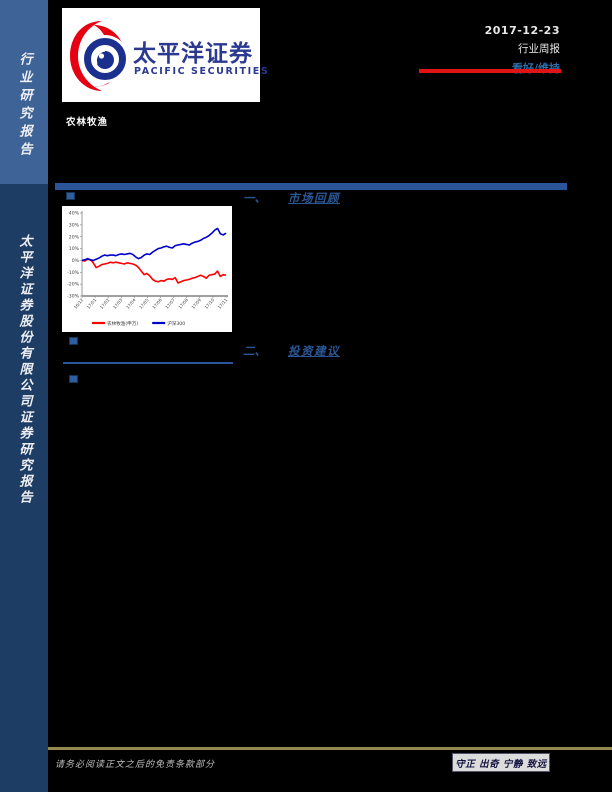  What do you see at coordinates (73, 273) in the screenshot?
I see `svg-text: -10%` at bounding box center [73, 273].